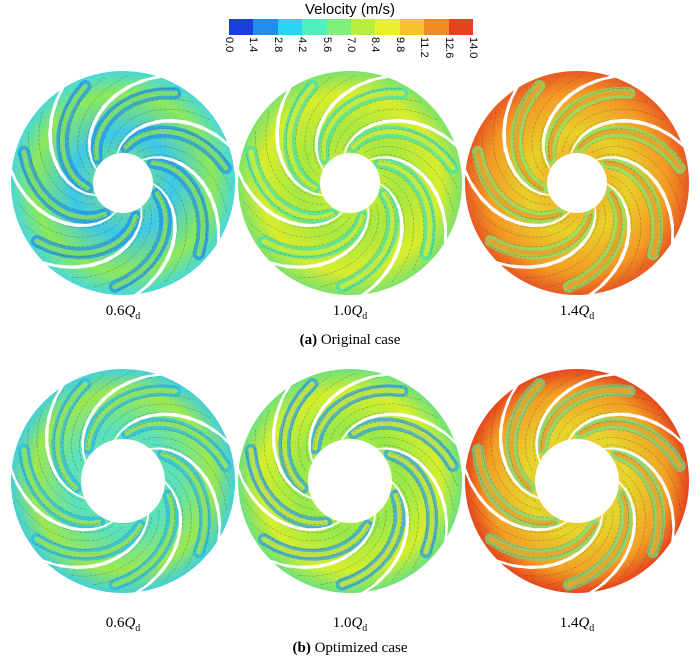  What do you see at coordinates (122, 184) in the screenshot?
I see `impeller-original-0-6qd` at bounding box center [122, 184].